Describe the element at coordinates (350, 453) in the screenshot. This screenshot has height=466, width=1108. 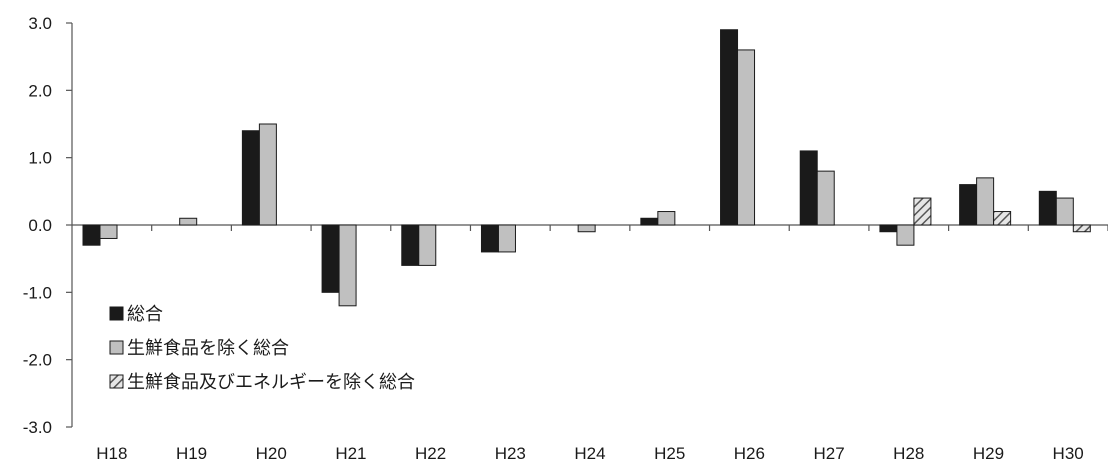
I see `x-tick-label: H21` at that location.